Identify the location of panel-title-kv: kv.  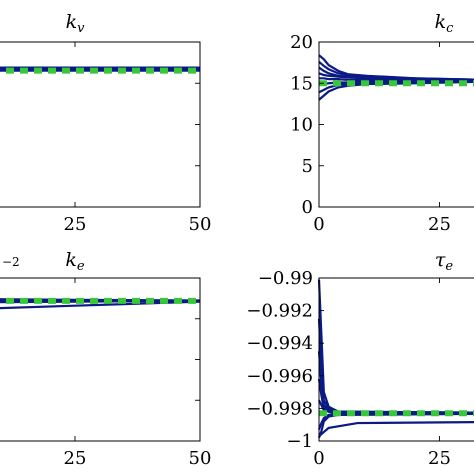
(76, 23).